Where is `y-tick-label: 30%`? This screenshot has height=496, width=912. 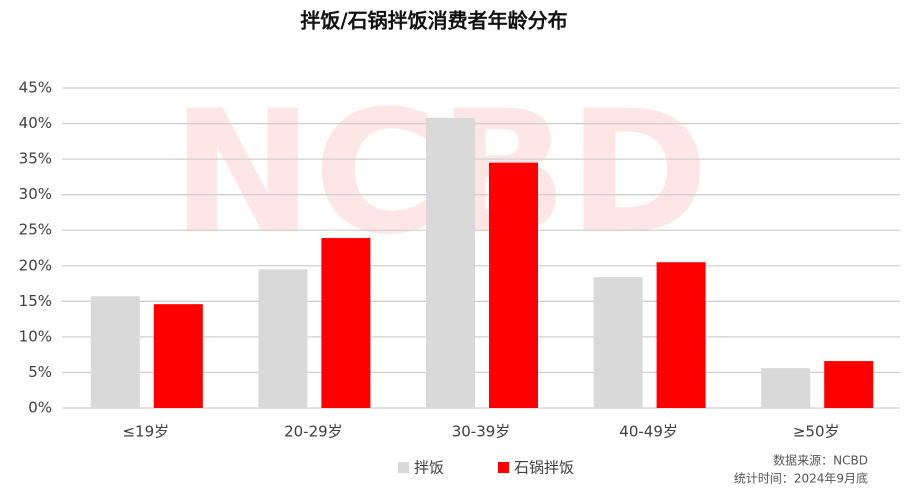
y-tick-label: 30% is located at coordinates (35, 194).